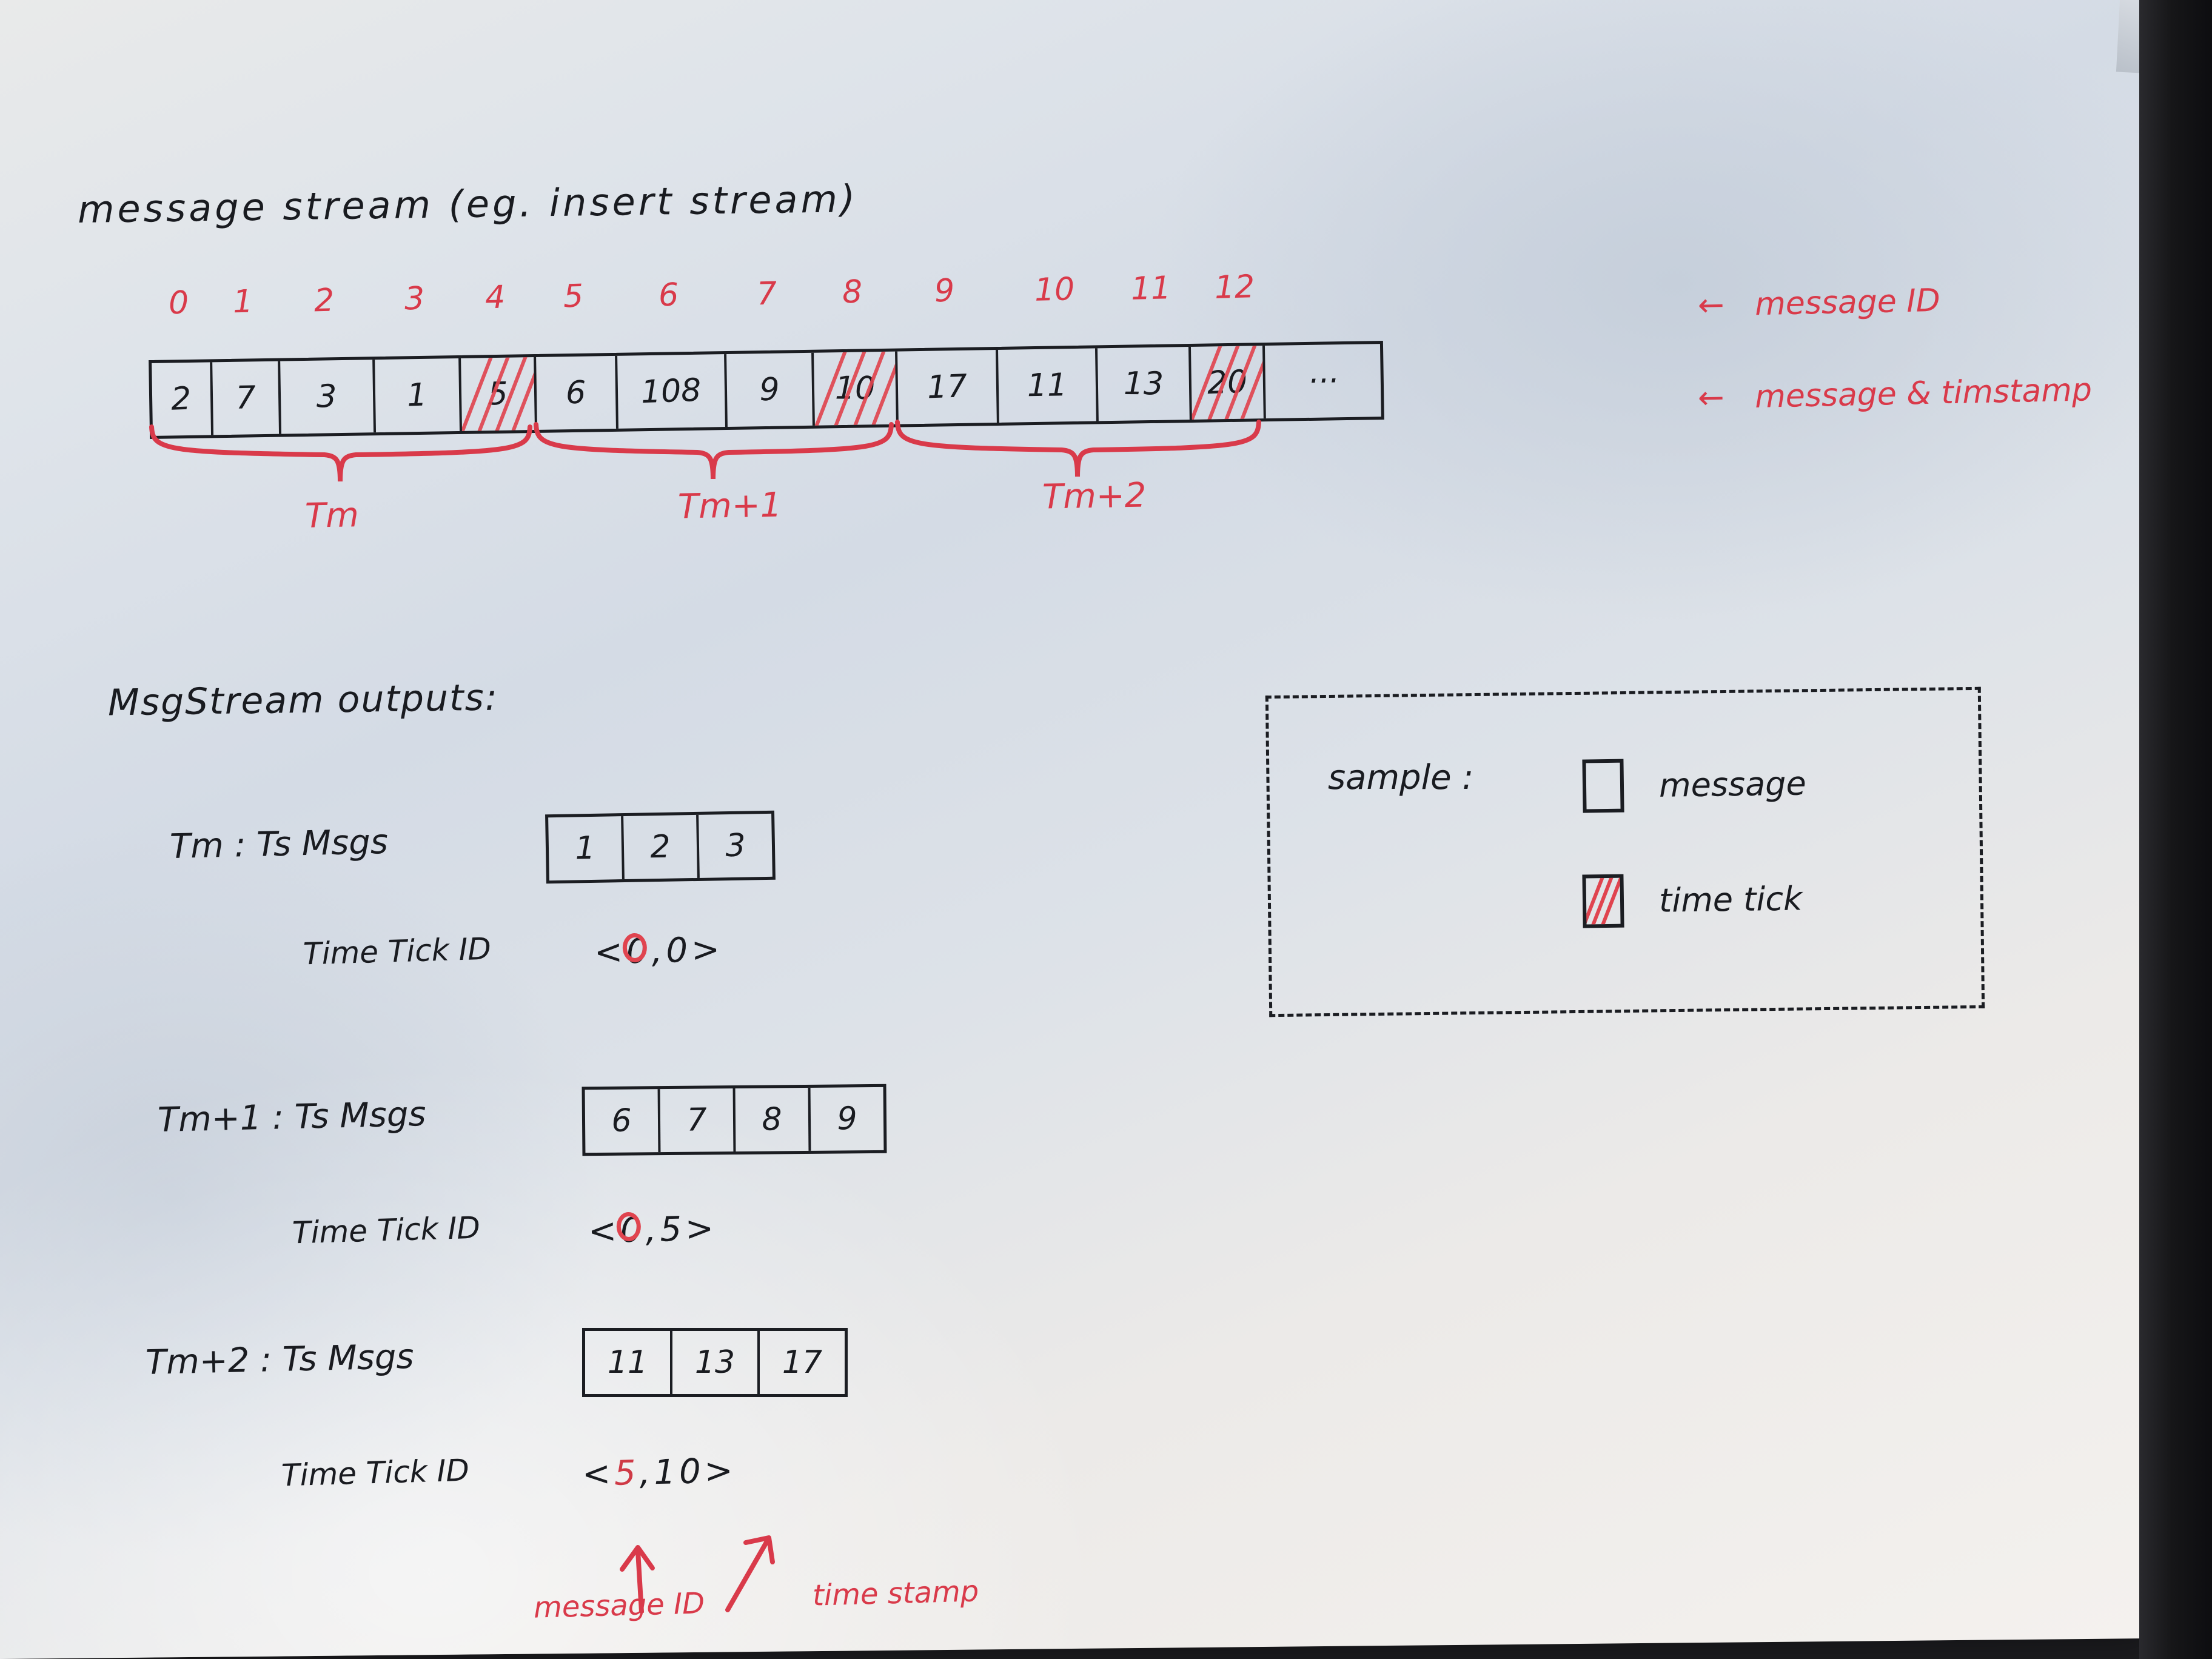 The image size is (2212, 1659). I want to click on output-msg-cell: 3, so click(735, 846).